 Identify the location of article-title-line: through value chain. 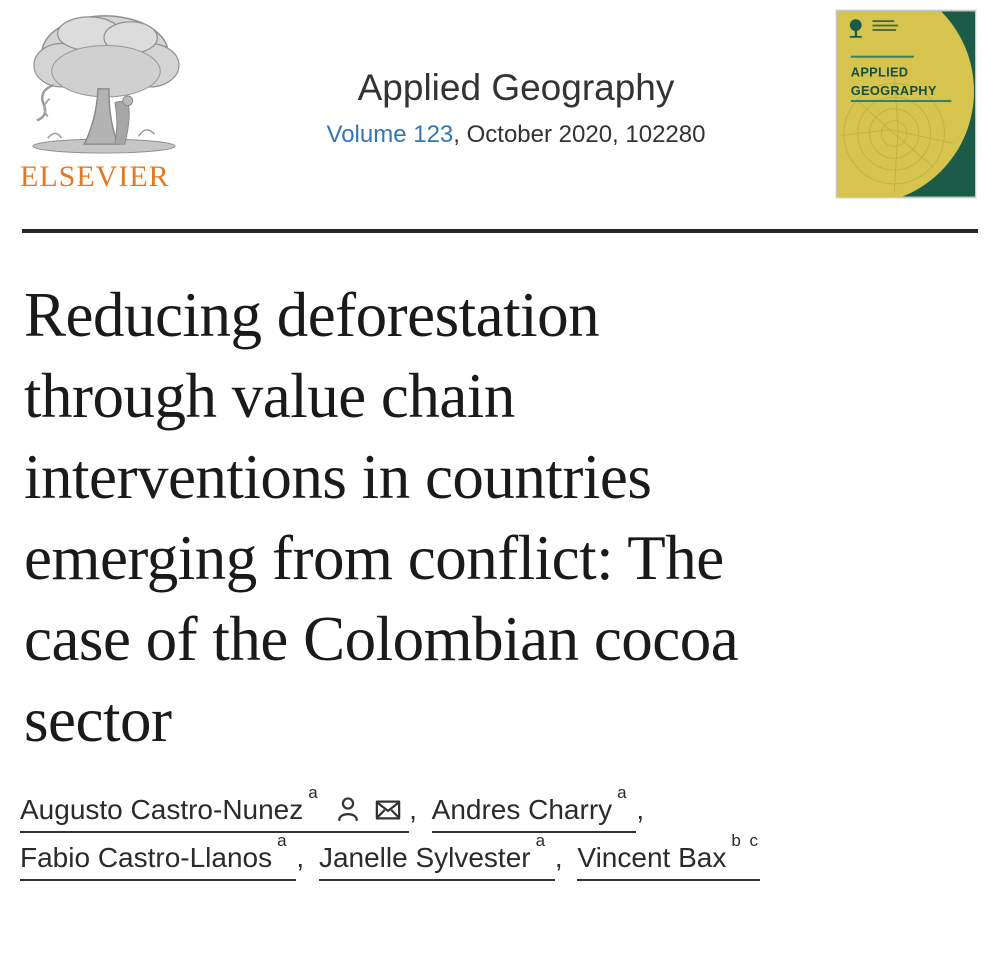
(269, 396).